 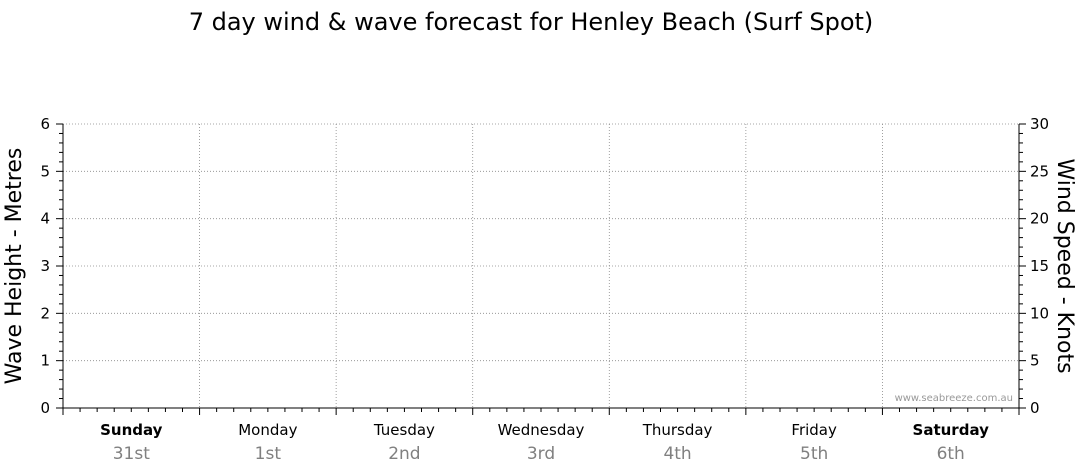 What do you see at coordinates (404, 454) in the screenshot?
I see `date-label-tuesday: 2nd` at bounding box center [404, 454].